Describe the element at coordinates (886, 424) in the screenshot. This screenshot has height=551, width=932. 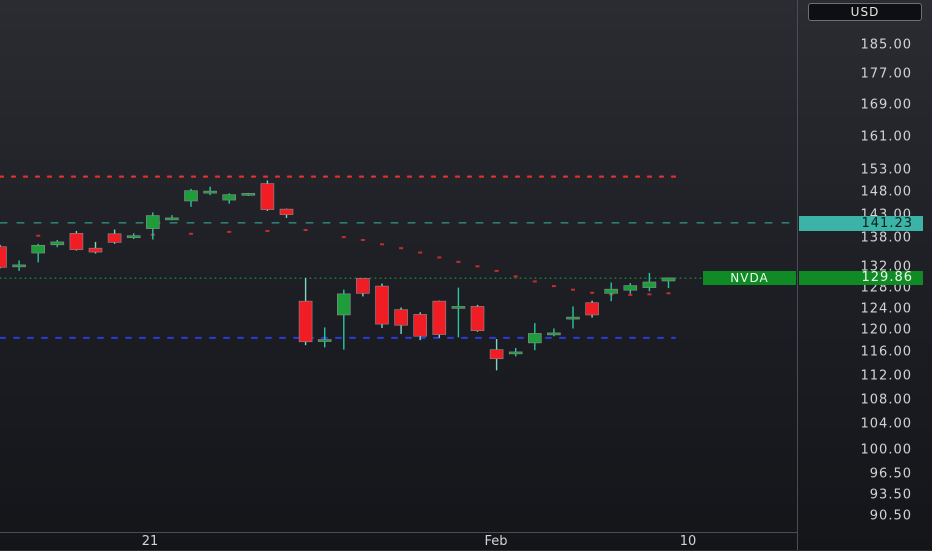
I see `price-tick-label: 104.00` at that location.